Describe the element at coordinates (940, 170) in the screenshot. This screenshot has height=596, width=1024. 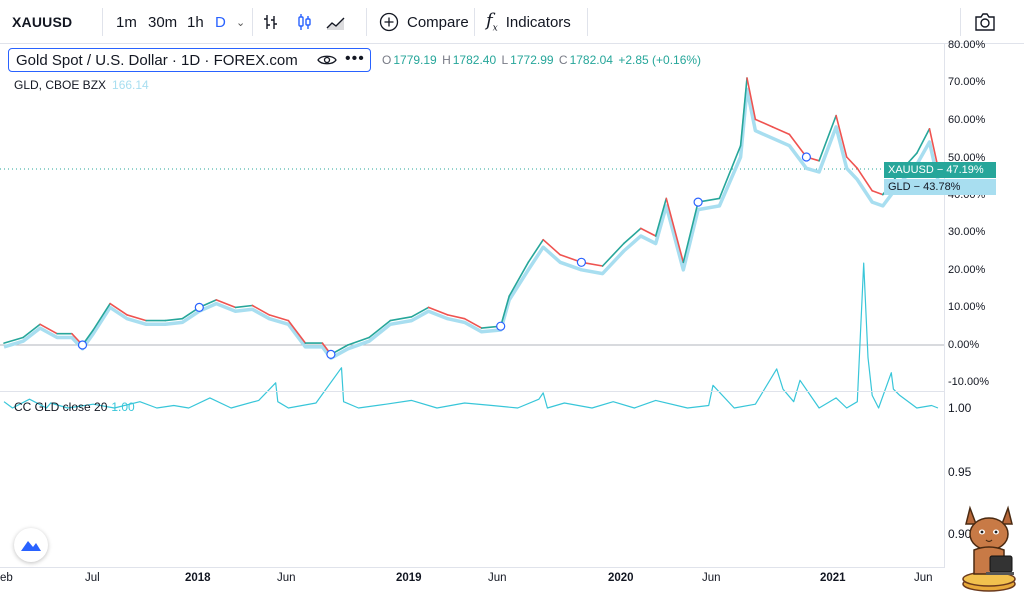
I see `xauusd-price-badge: XAUUSD − 47.19%` at that location.